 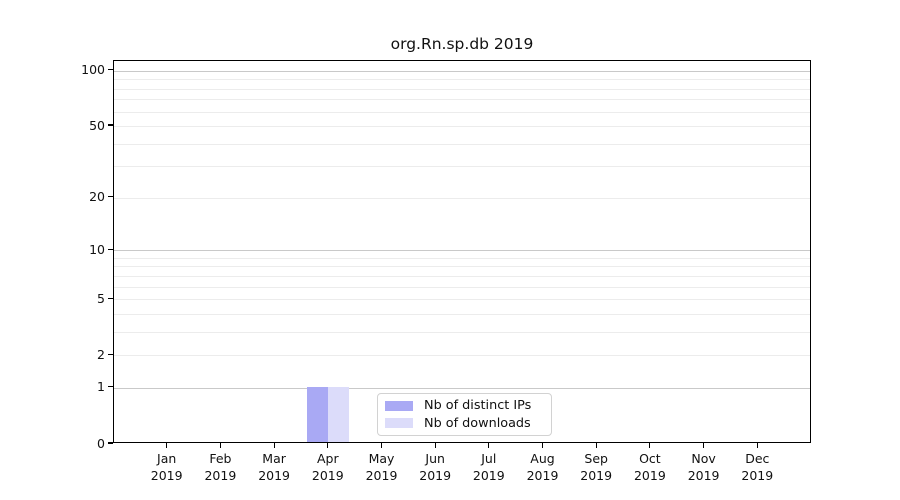 What do you see at coordinates (381, 467) in the screenshot?
I see `x-tick-label-may: May 2019` at bounding box center [381, 467].